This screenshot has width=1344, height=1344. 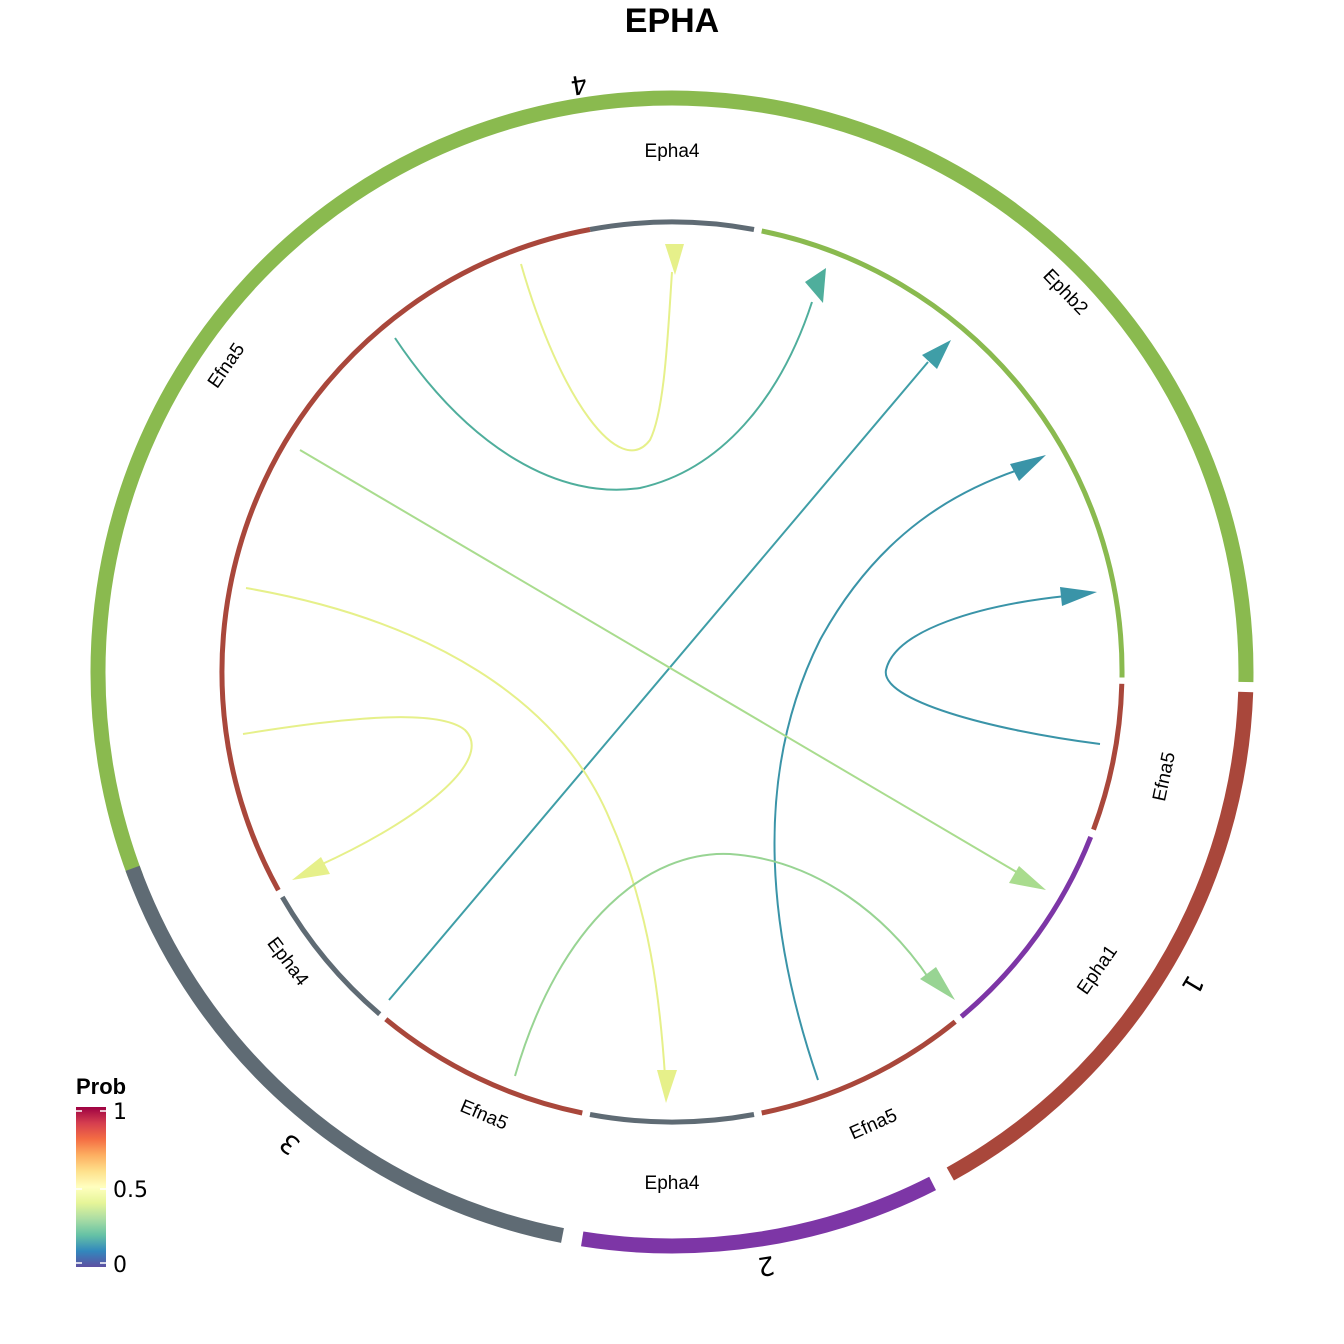 I want to click on sector-arc-4-epha4, so click(x=672, y=225).